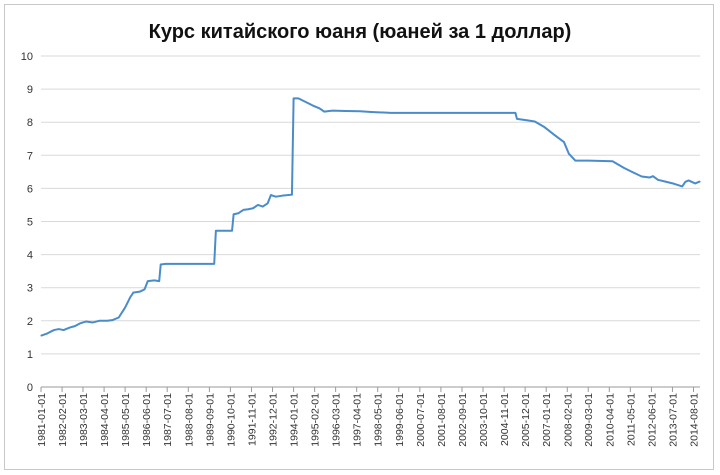  What do you see at coordinates (27, 57) in the screenshot?
I see `y-tick-label: 10` at bounding box center [27, 57].